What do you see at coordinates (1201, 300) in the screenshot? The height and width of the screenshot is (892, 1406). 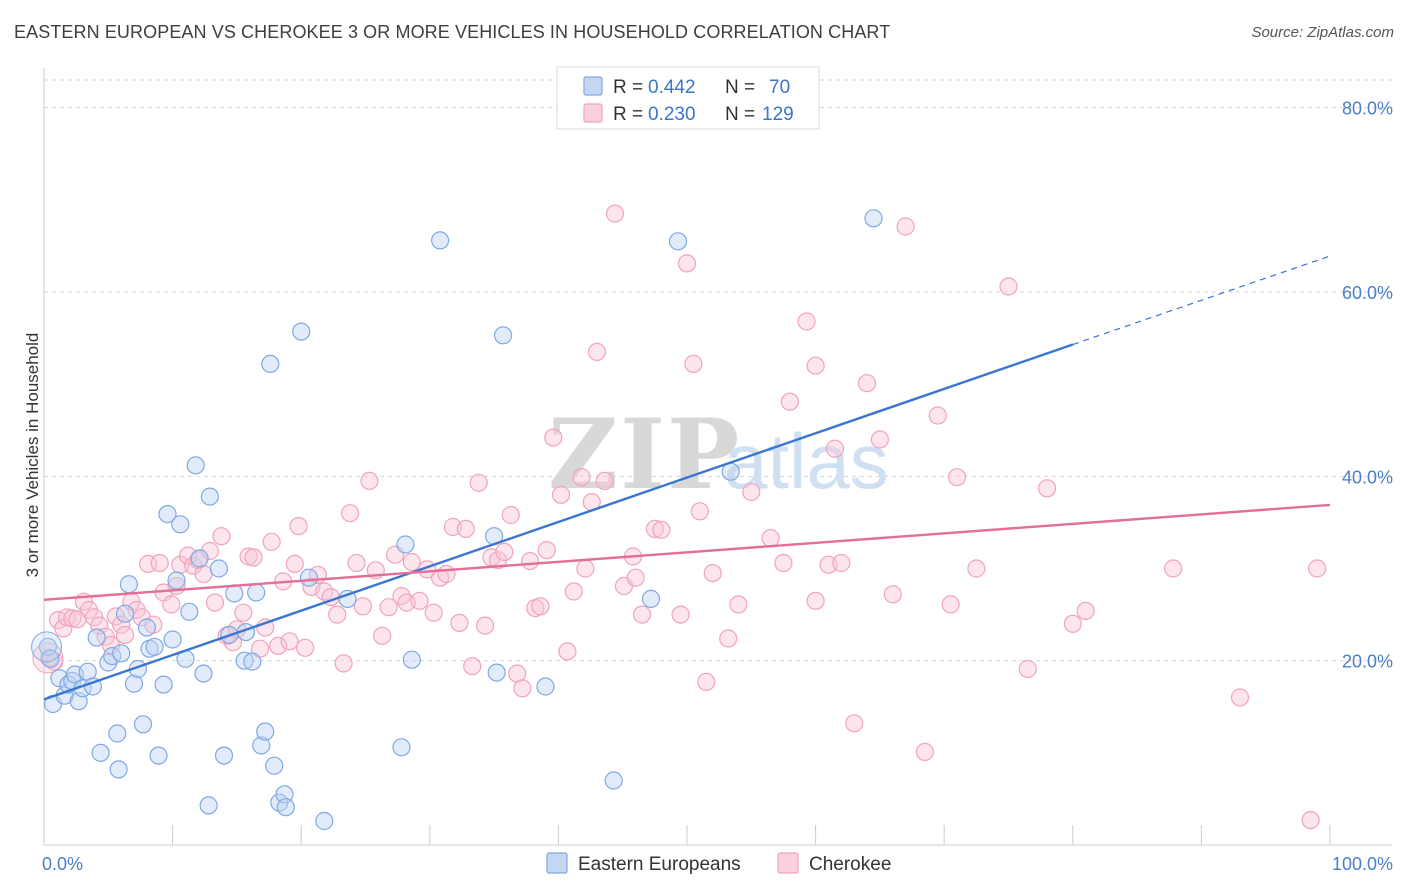 I see `eastern-european-trend-extension` at bounding box center [1201, 300].